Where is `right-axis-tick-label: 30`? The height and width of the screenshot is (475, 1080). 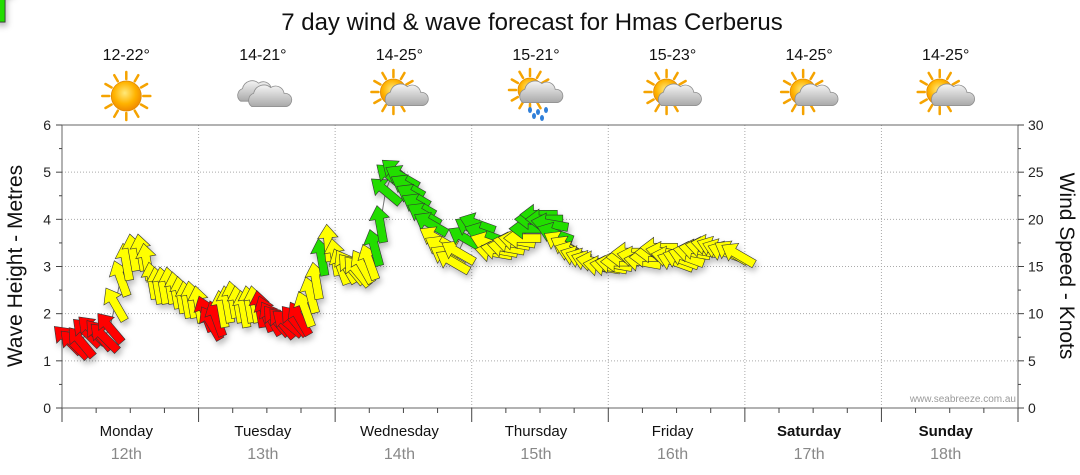 right-axis-tick-label: 30 is located at coordinates (1036, 125).